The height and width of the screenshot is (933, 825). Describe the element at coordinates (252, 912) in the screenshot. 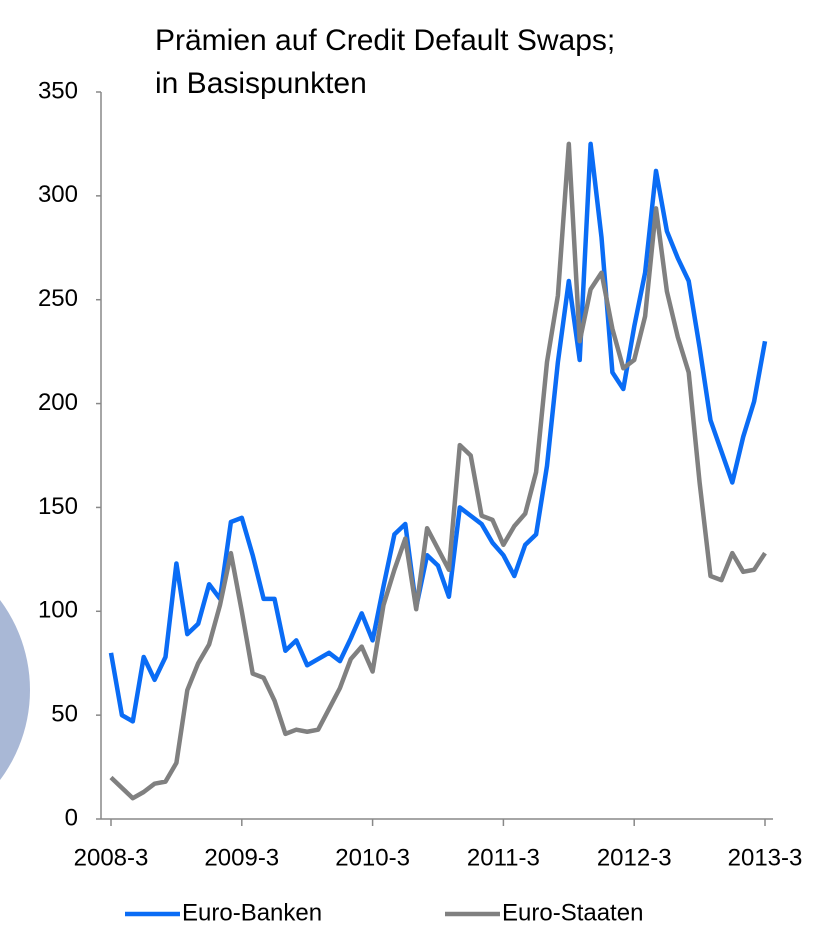

I see `legend-label: Euro-Banken` at that location.